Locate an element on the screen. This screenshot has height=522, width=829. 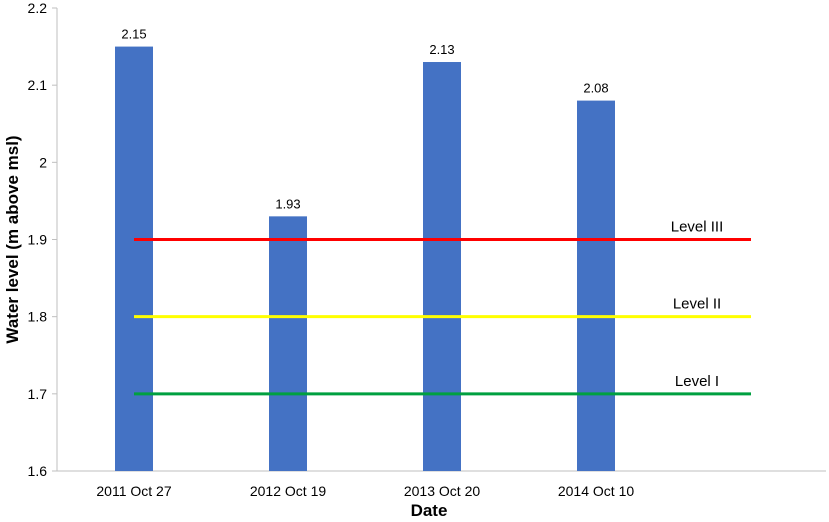
y-tick-label: 2 is located at coordinates (43, 162).